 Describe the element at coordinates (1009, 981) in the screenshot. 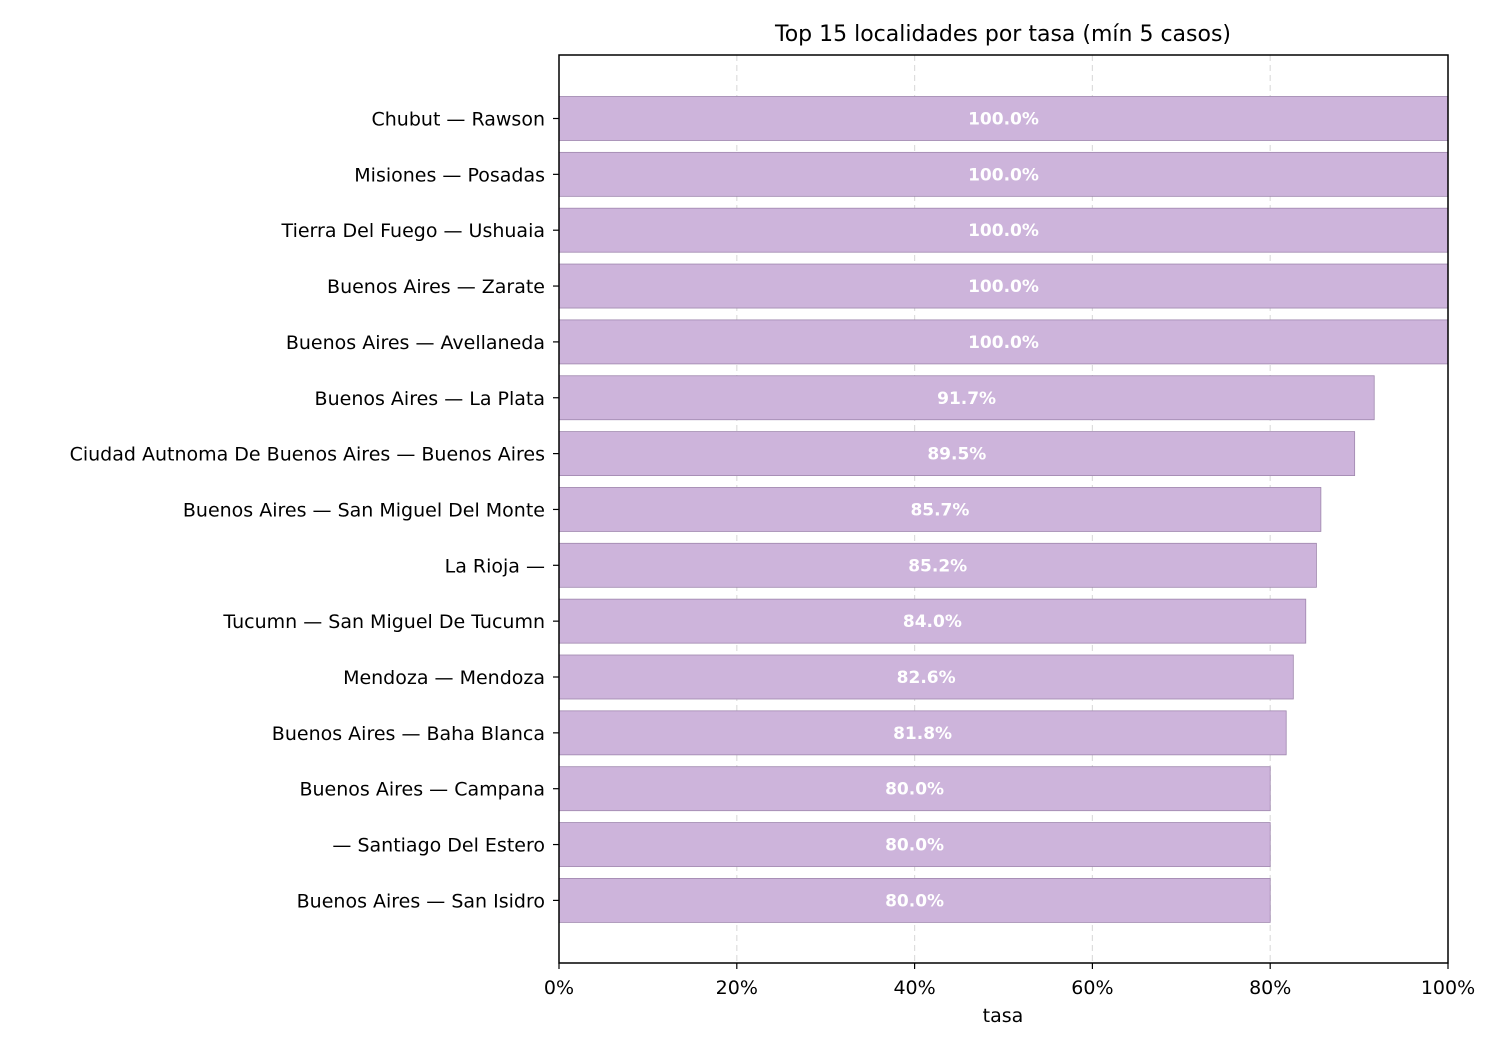

I see `x-axis-ticks: 0% 20% 40% 60% 80% 100%` at that location.